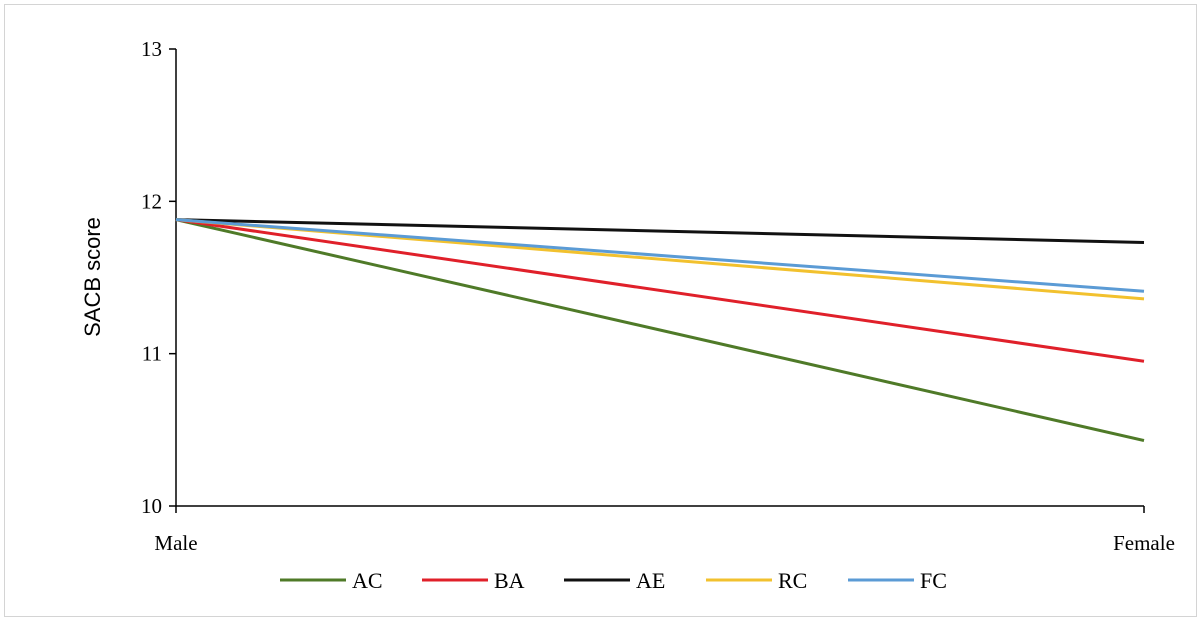 The height and width of the screenshot is (623, 1203). I want to click on x-tick-label: Male, so click(175, 543).